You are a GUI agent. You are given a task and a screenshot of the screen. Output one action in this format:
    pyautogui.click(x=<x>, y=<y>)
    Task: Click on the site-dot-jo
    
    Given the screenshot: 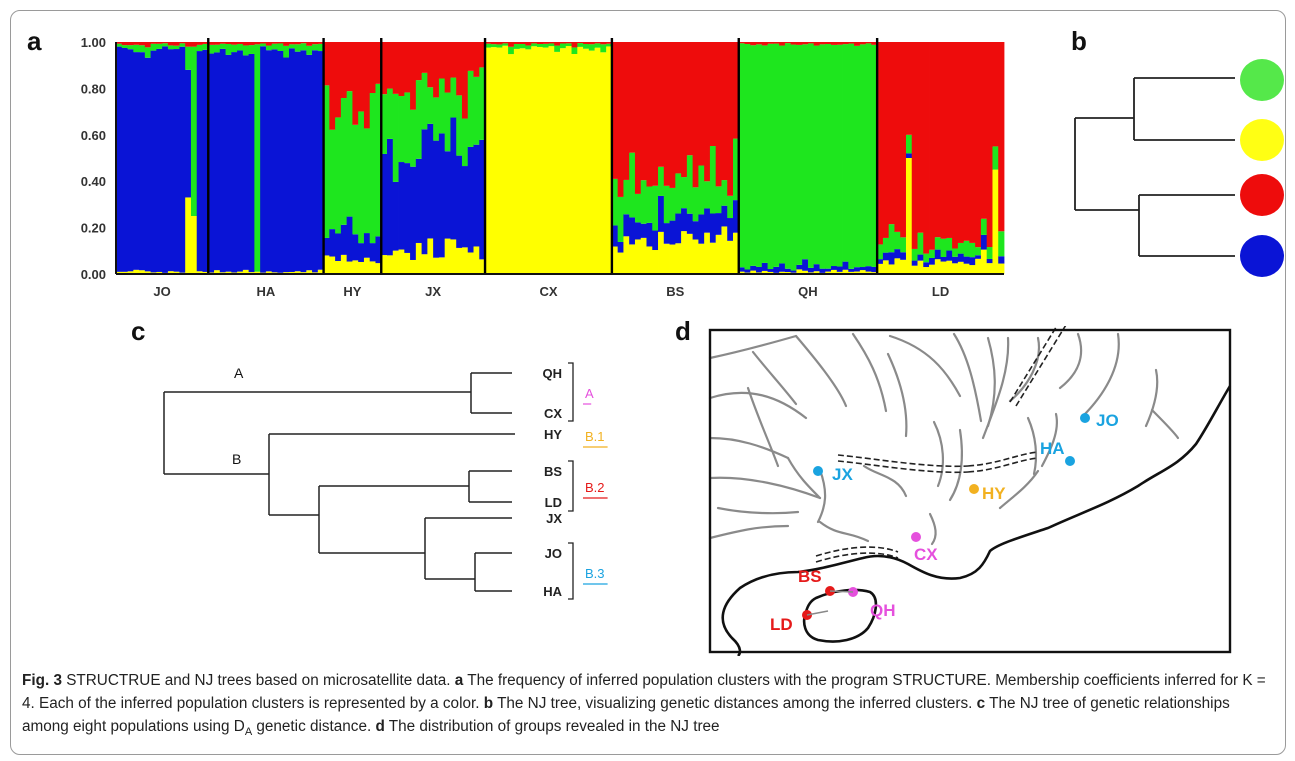 What is the action you would take?
    pyautogui.click(x=1085, y=418)
    